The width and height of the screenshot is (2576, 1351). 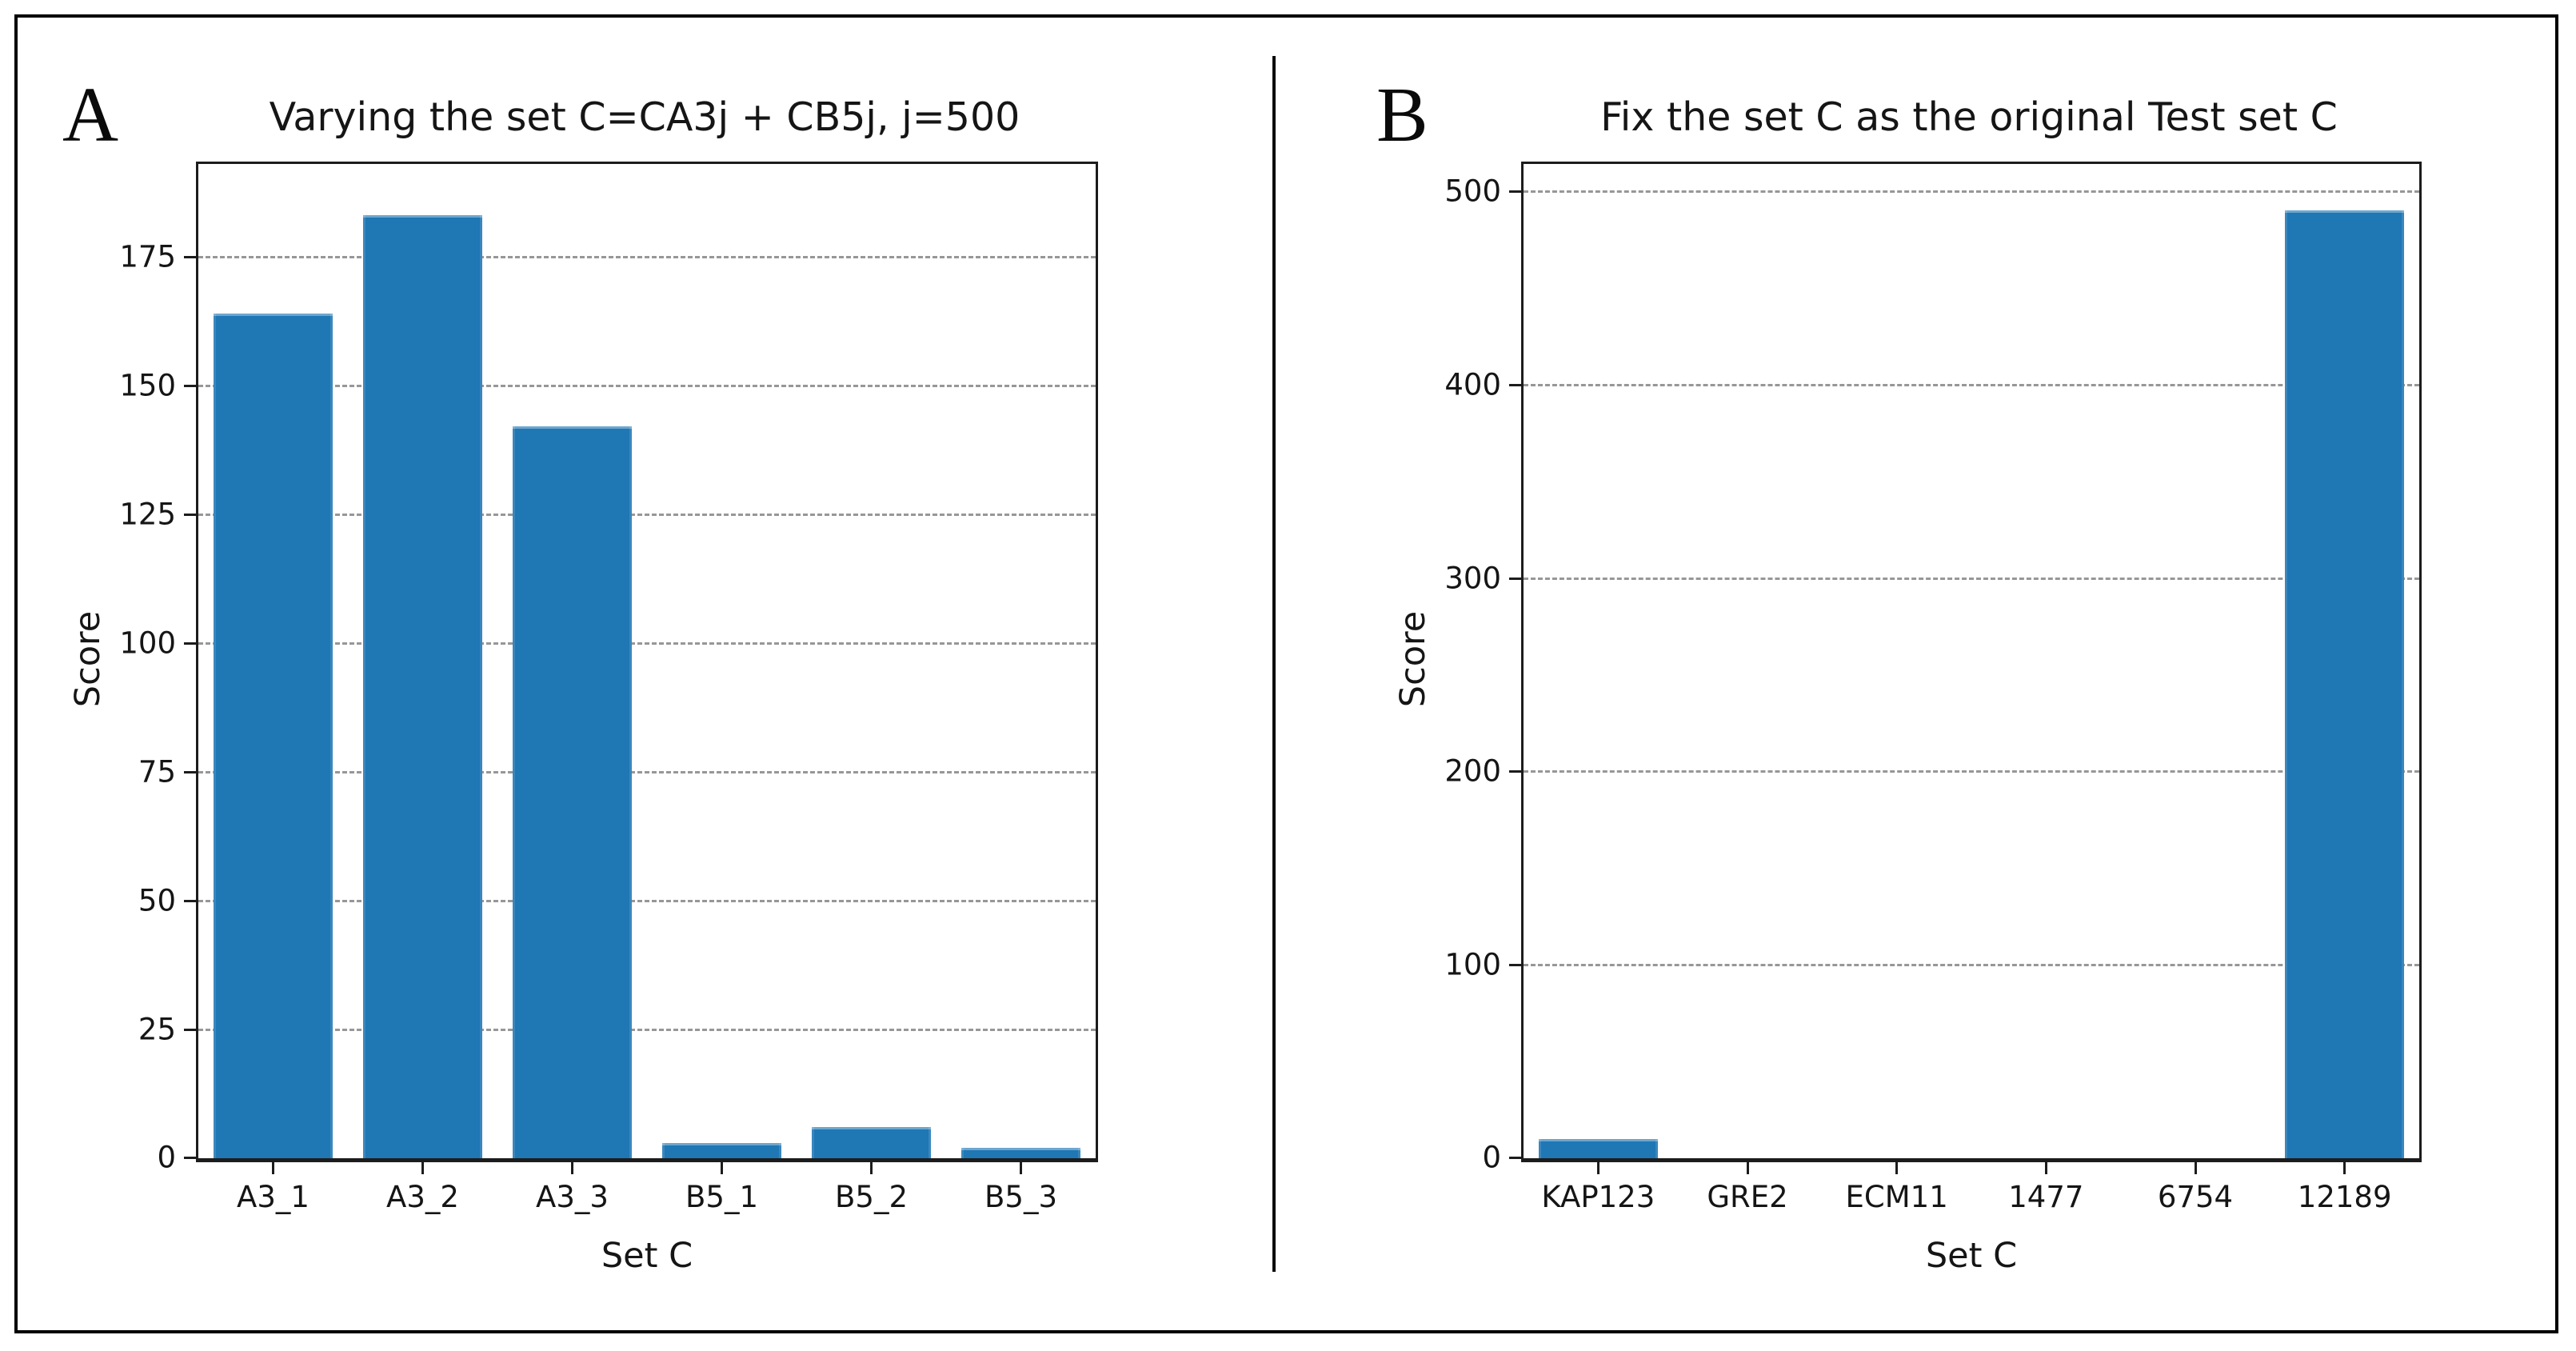 I want to click on panel-letter-a: A, so click(x=90, y=115).